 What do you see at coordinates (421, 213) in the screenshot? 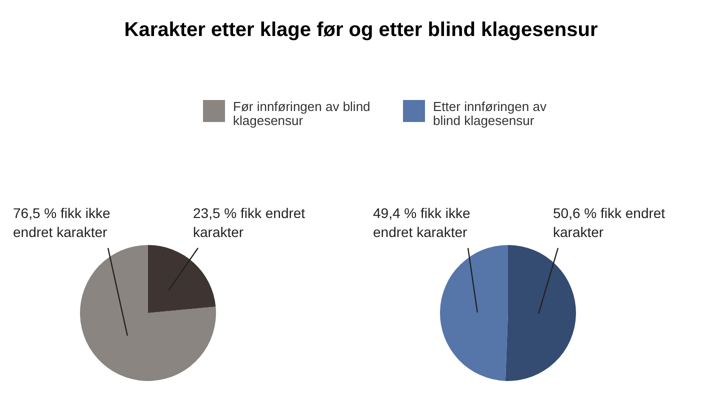
I see `text: 49,4 % fikk ikke` at bounding box center [421, 213].